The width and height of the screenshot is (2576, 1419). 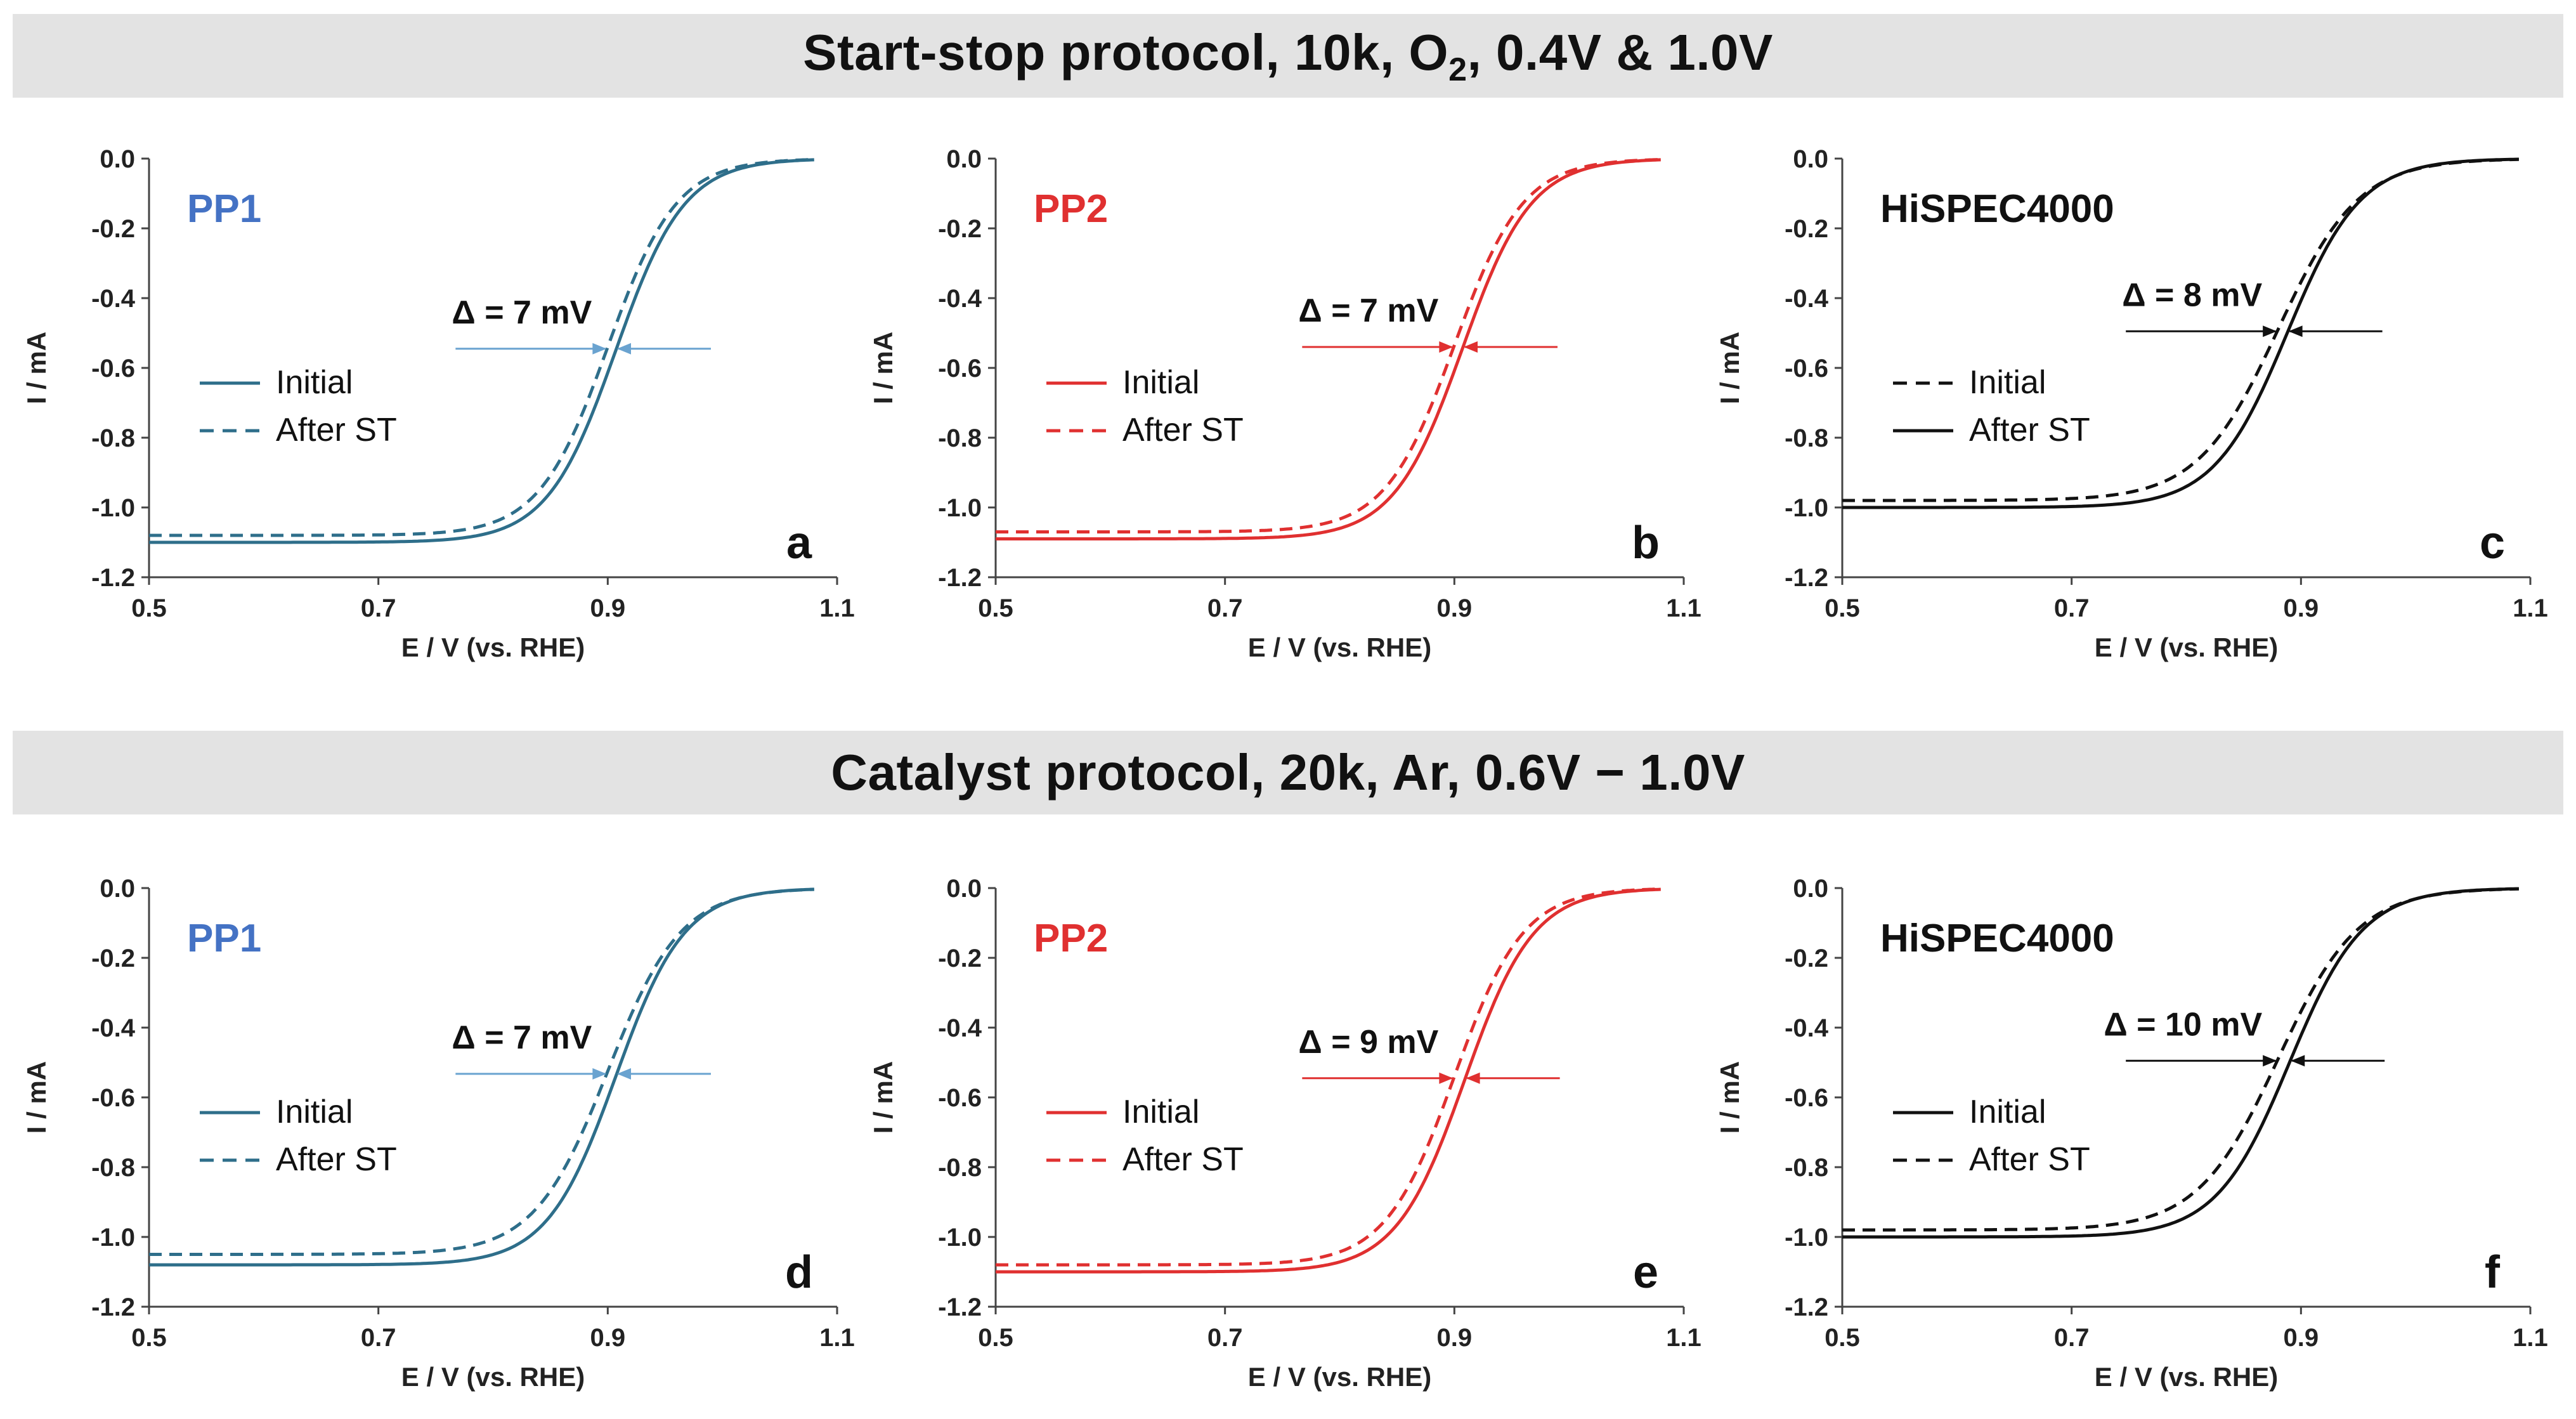 I want to click on catalyst-label: HiSPEC4000, so click(x=1997, y=209).